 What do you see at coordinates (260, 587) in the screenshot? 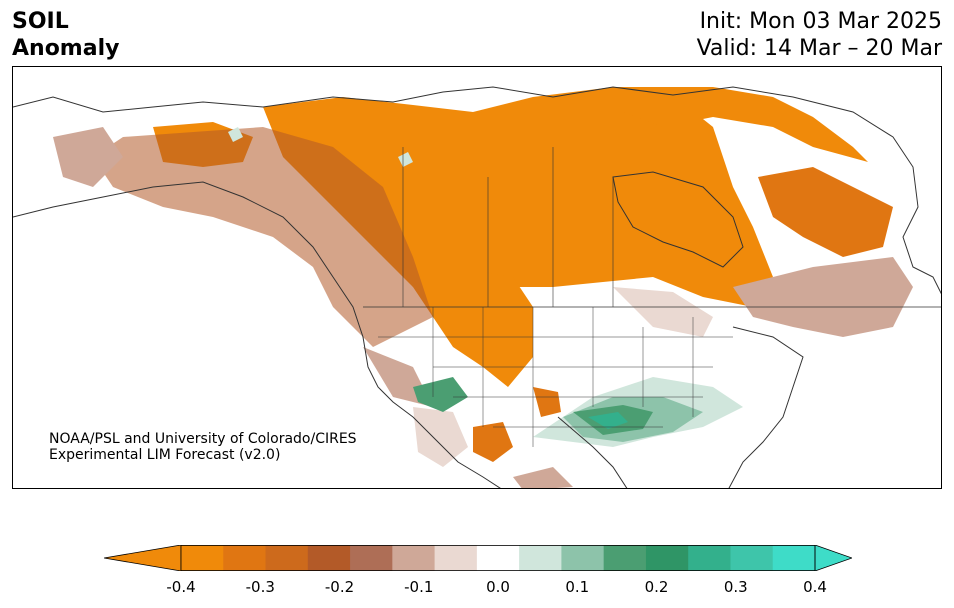
I see `colorbar-tick-label: -0.3` at bounding box center [260, 587].